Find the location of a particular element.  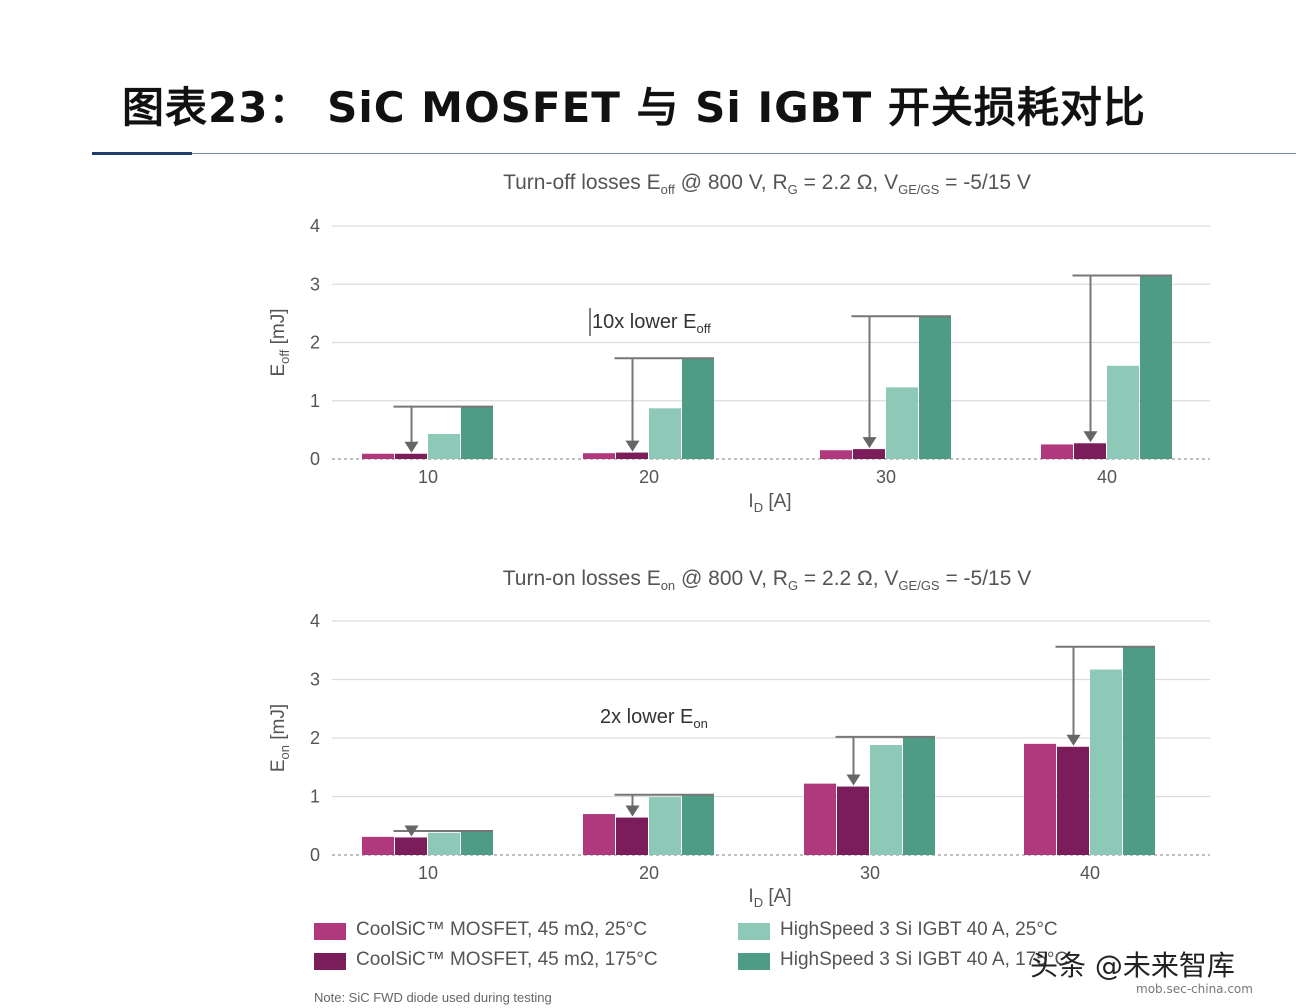

y-axis-label: Eon [mJ] is located at coordinates (280, 738).